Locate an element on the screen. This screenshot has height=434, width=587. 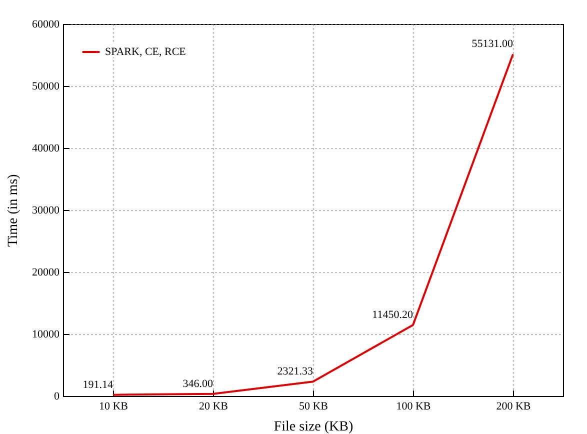
y-tick-label: 0 is located at coordinates (57, 396).